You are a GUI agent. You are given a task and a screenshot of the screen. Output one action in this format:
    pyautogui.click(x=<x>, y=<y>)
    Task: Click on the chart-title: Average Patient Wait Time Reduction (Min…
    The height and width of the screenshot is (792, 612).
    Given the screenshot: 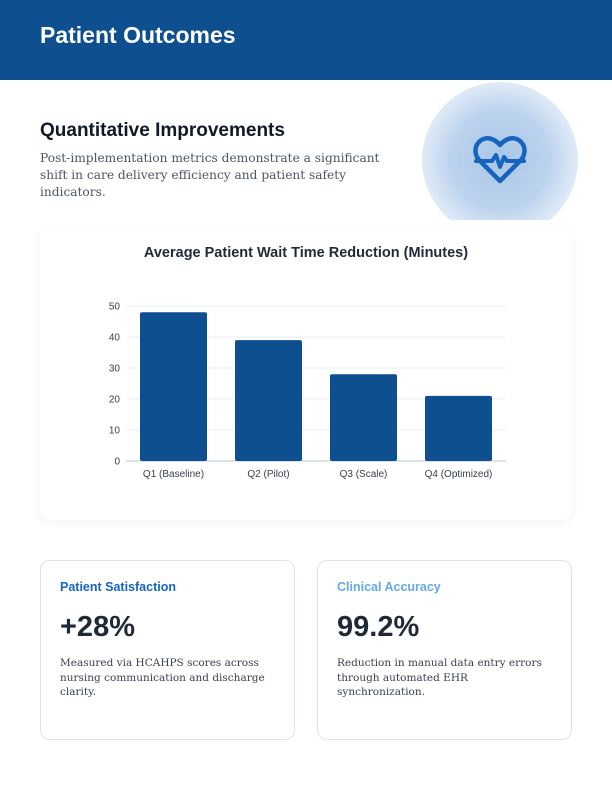 What is the action you would take?
    pyautogui.click(x=306, y=253)
    